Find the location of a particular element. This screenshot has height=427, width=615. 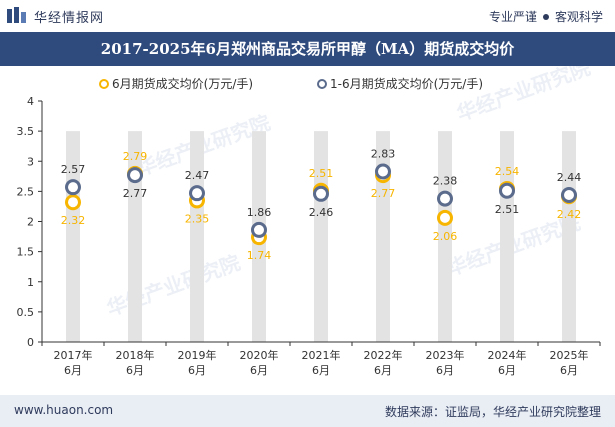

june-data-label: 2.54 is located at coordinates (507, 171).